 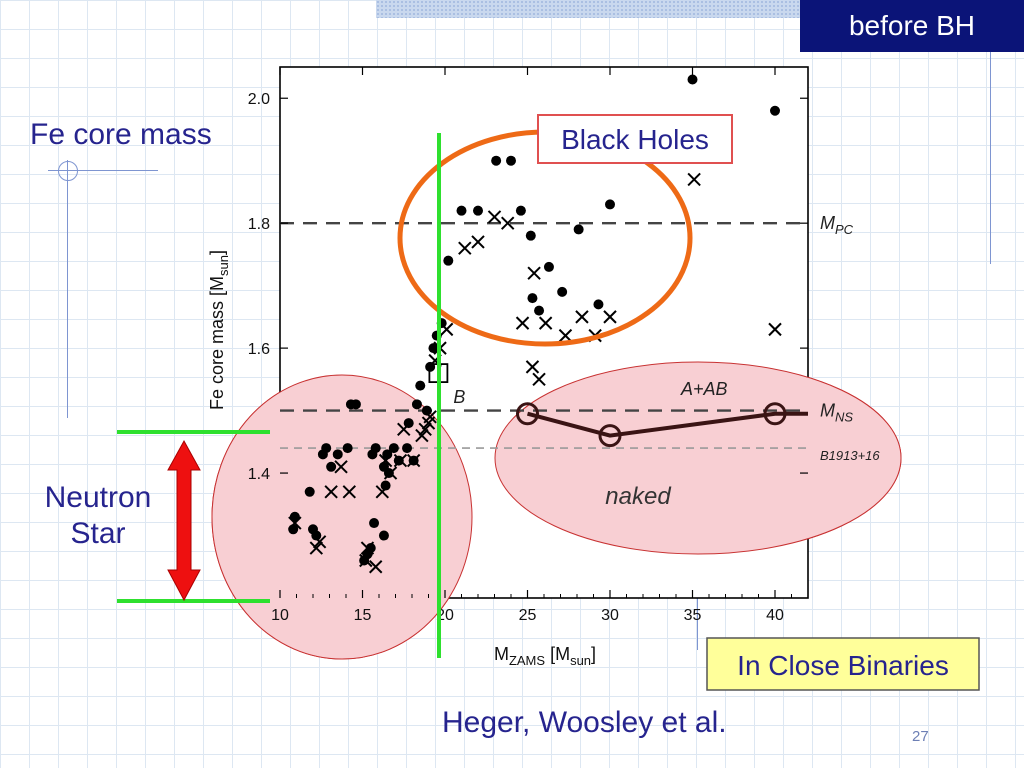 What do you see at coordinates (844, 417) in the screenshot?
I see `reference-label-sub-1: NS` at bounding box center [844, 417].